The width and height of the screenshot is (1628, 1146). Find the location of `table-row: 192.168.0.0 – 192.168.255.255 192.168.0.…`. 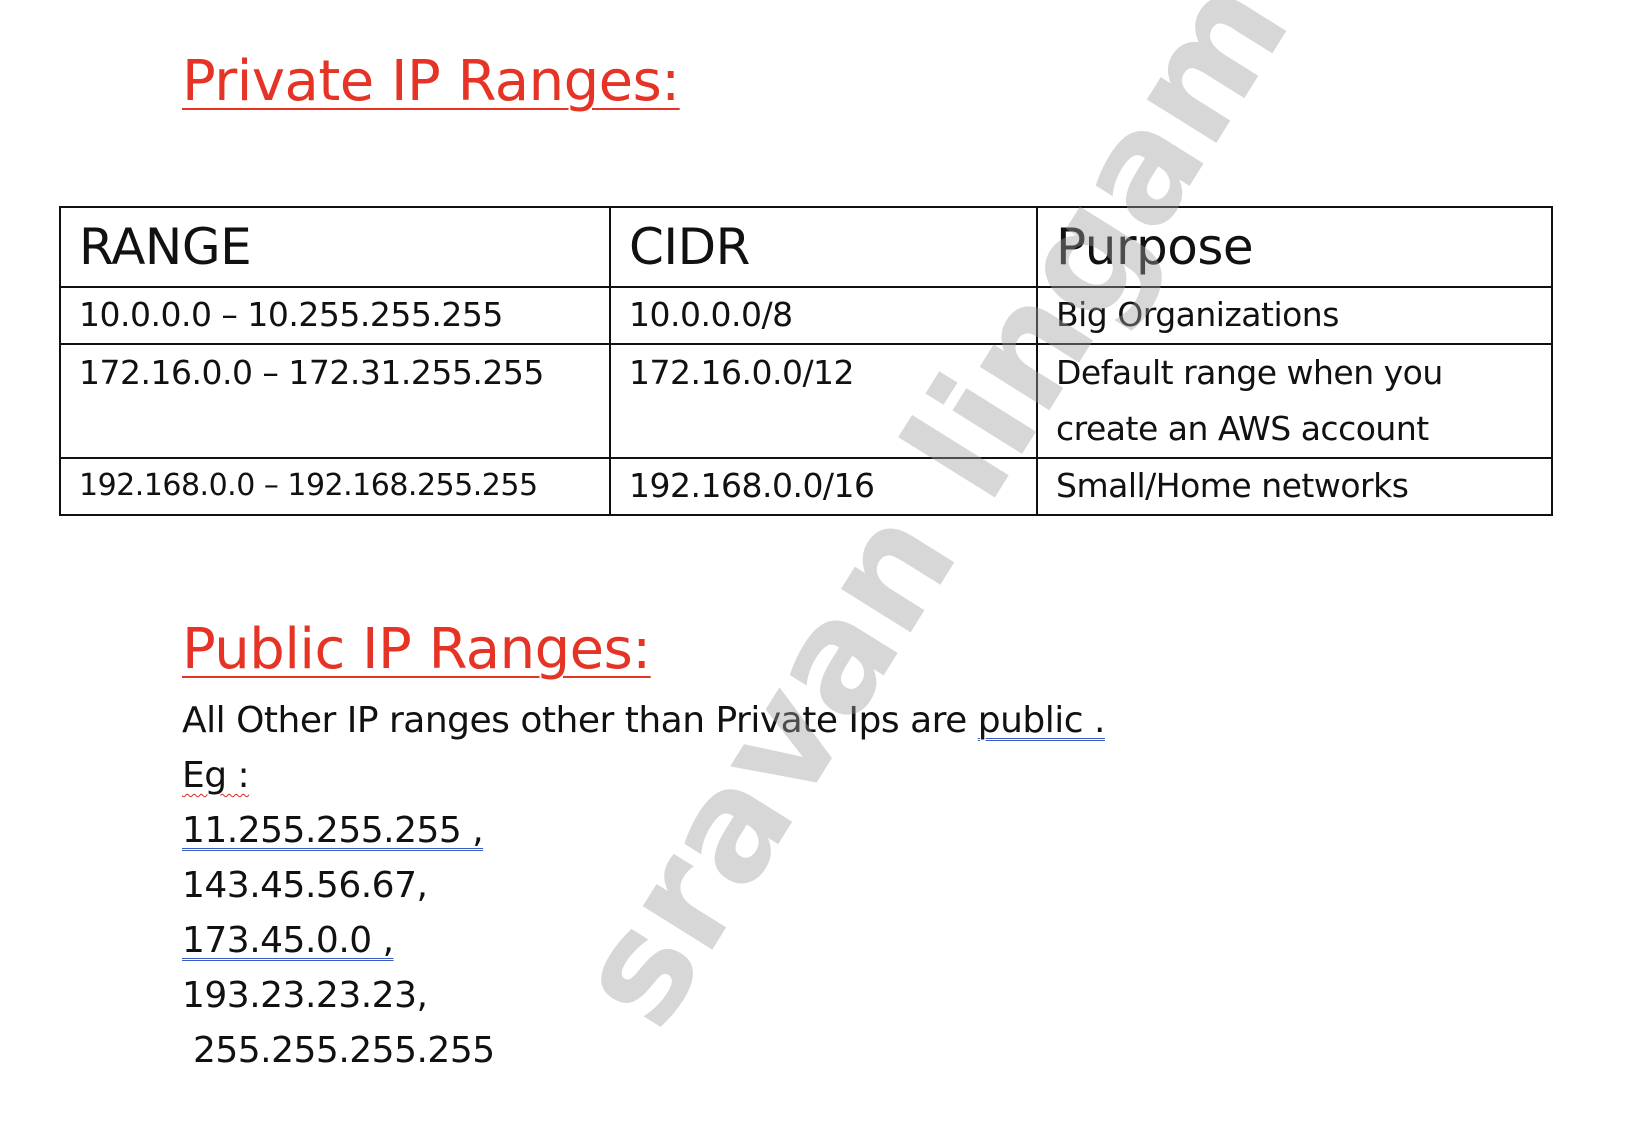

table-row: 192.168.0.0 – 192.168.255.255 192.168.0.… is located at coordinates (806, 486).